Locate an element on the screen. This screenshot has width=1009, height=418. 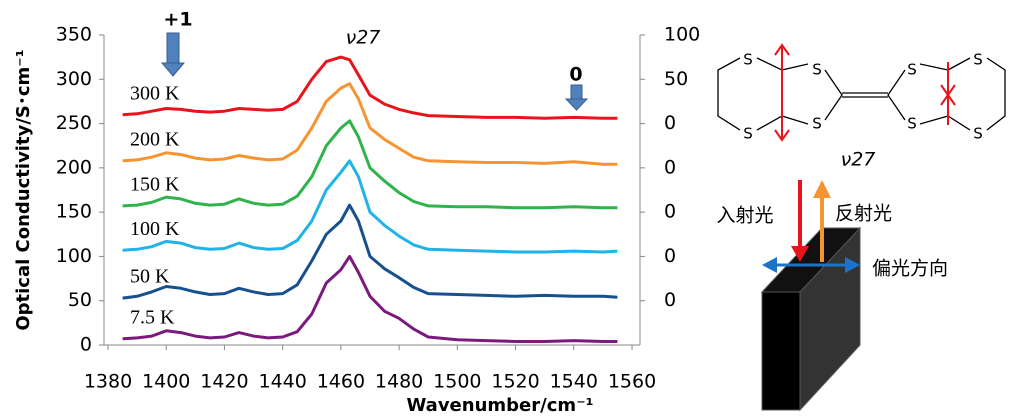
reflected-label: 反射光 is located at coordinates (863, 214).